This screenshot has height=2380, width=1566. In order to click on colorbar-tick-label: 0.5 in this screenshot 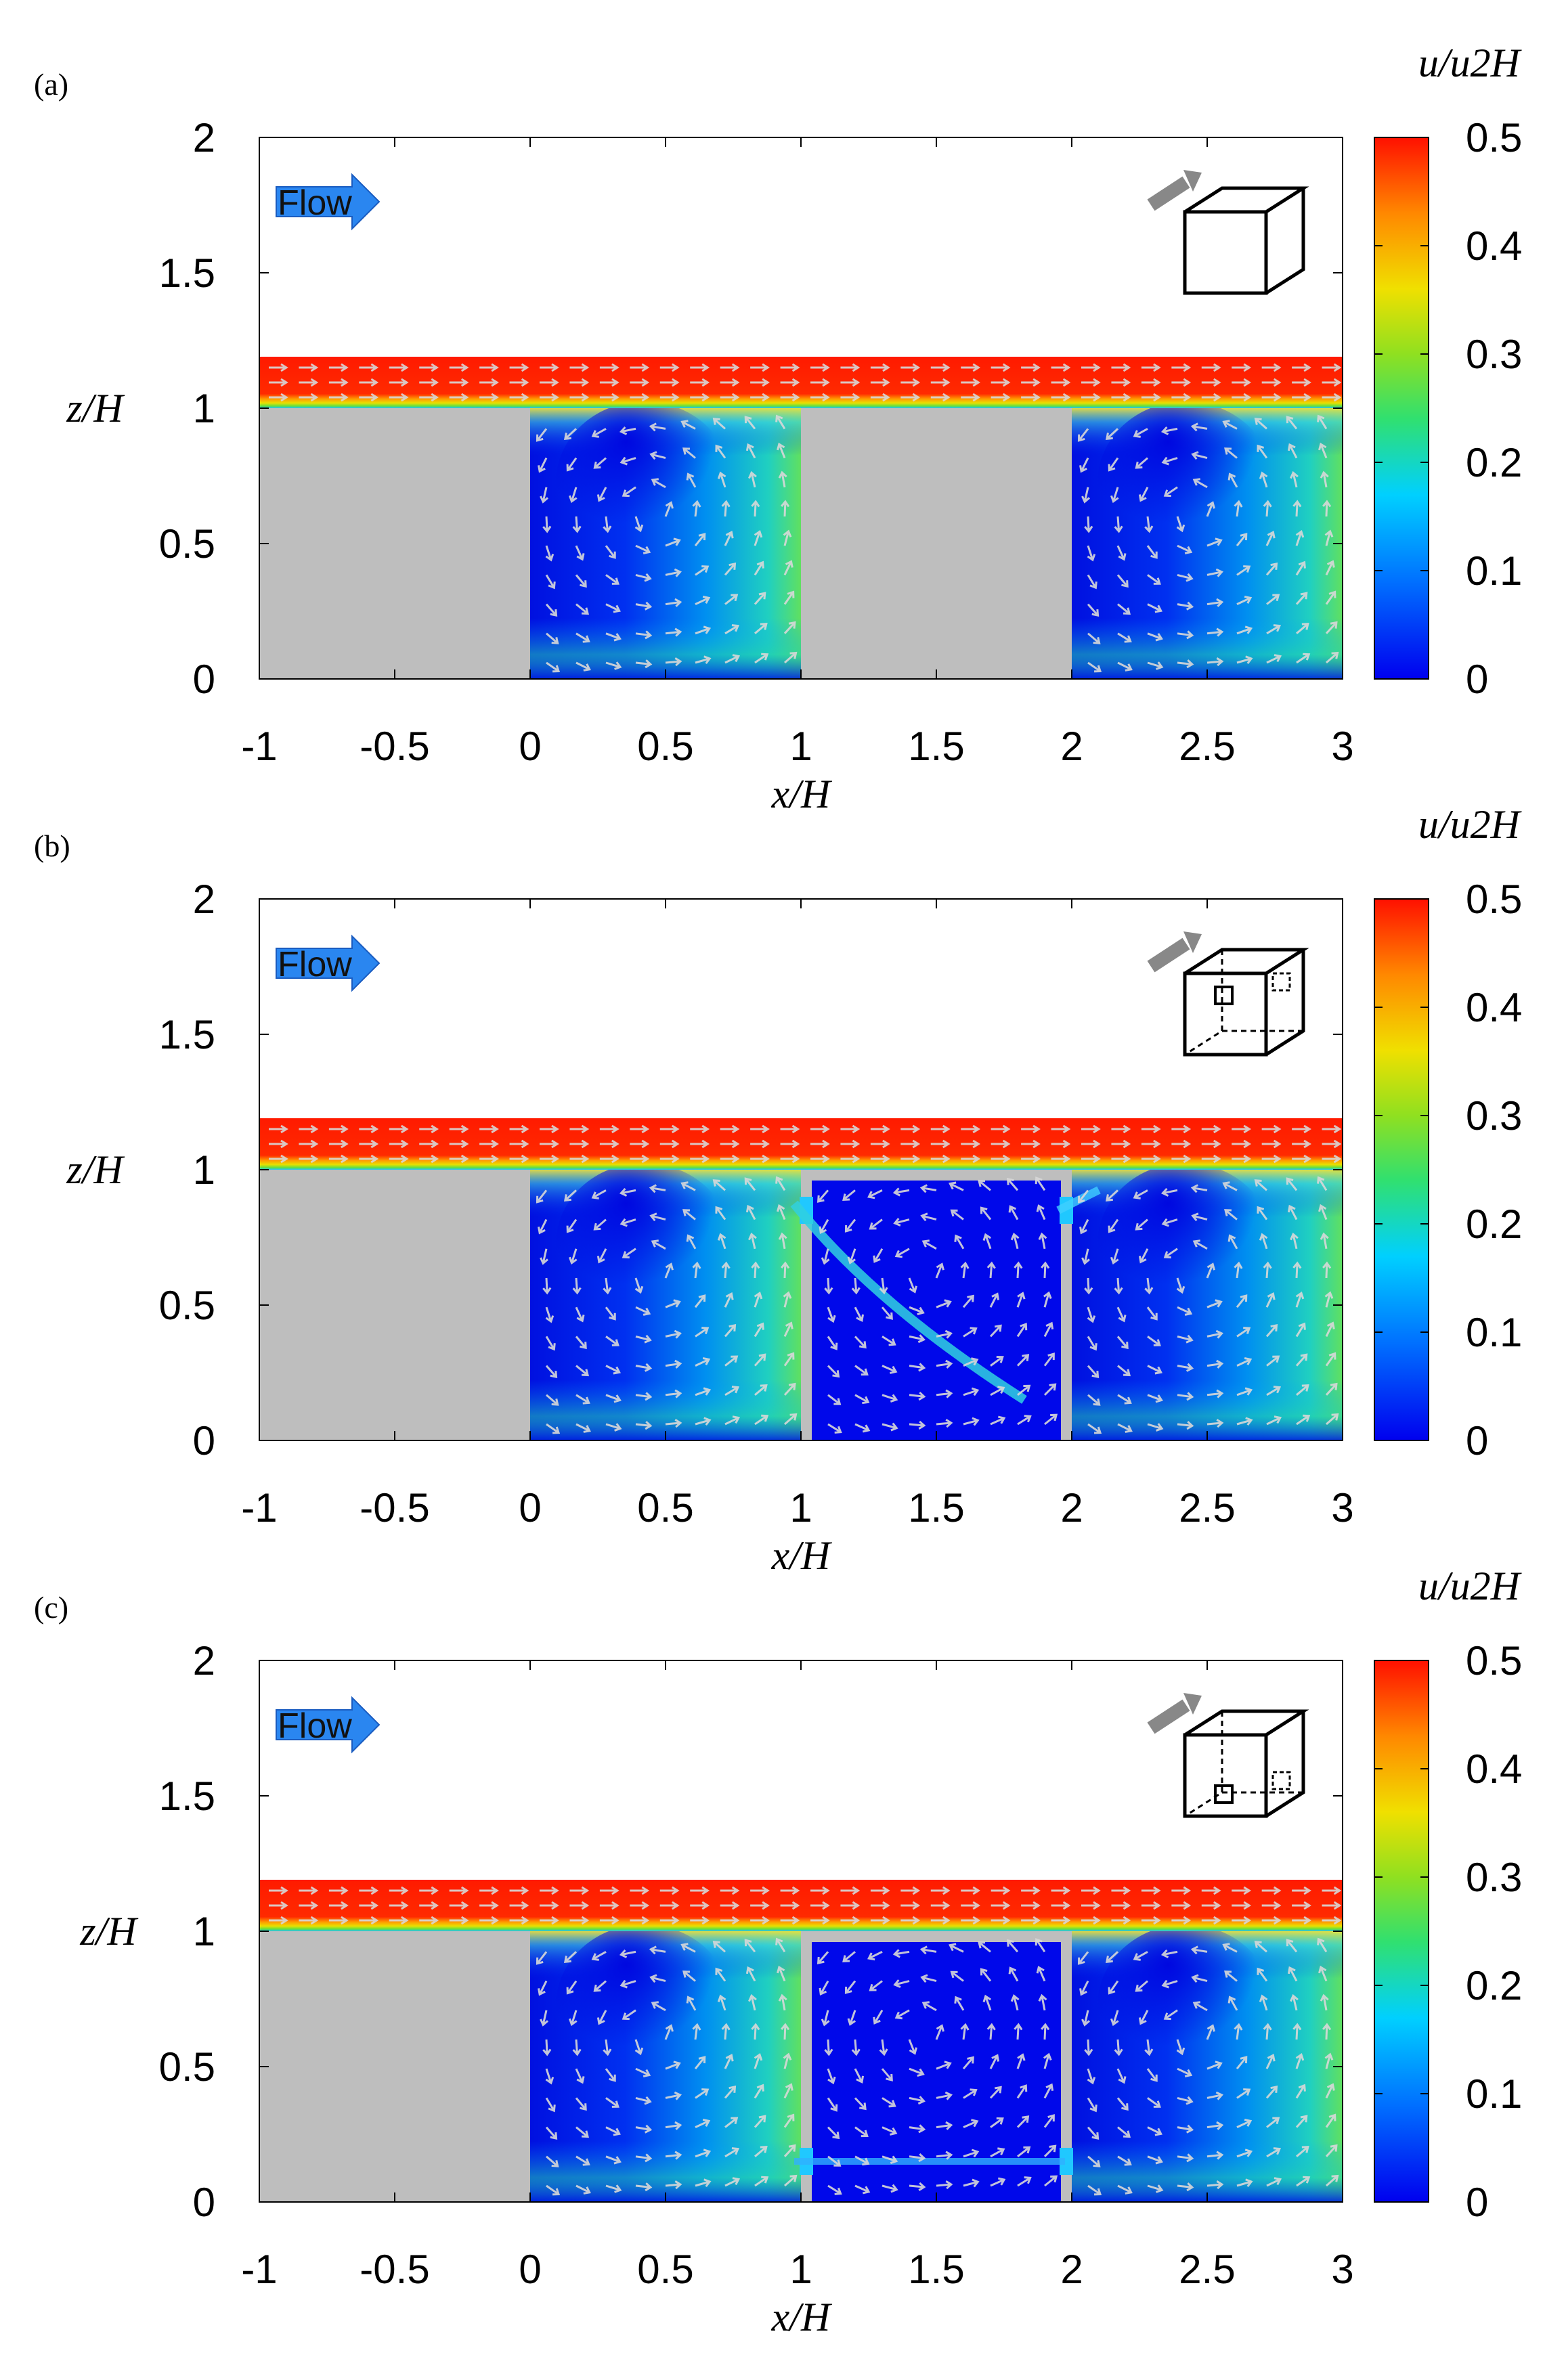, I will do `click(1494, 137)`.